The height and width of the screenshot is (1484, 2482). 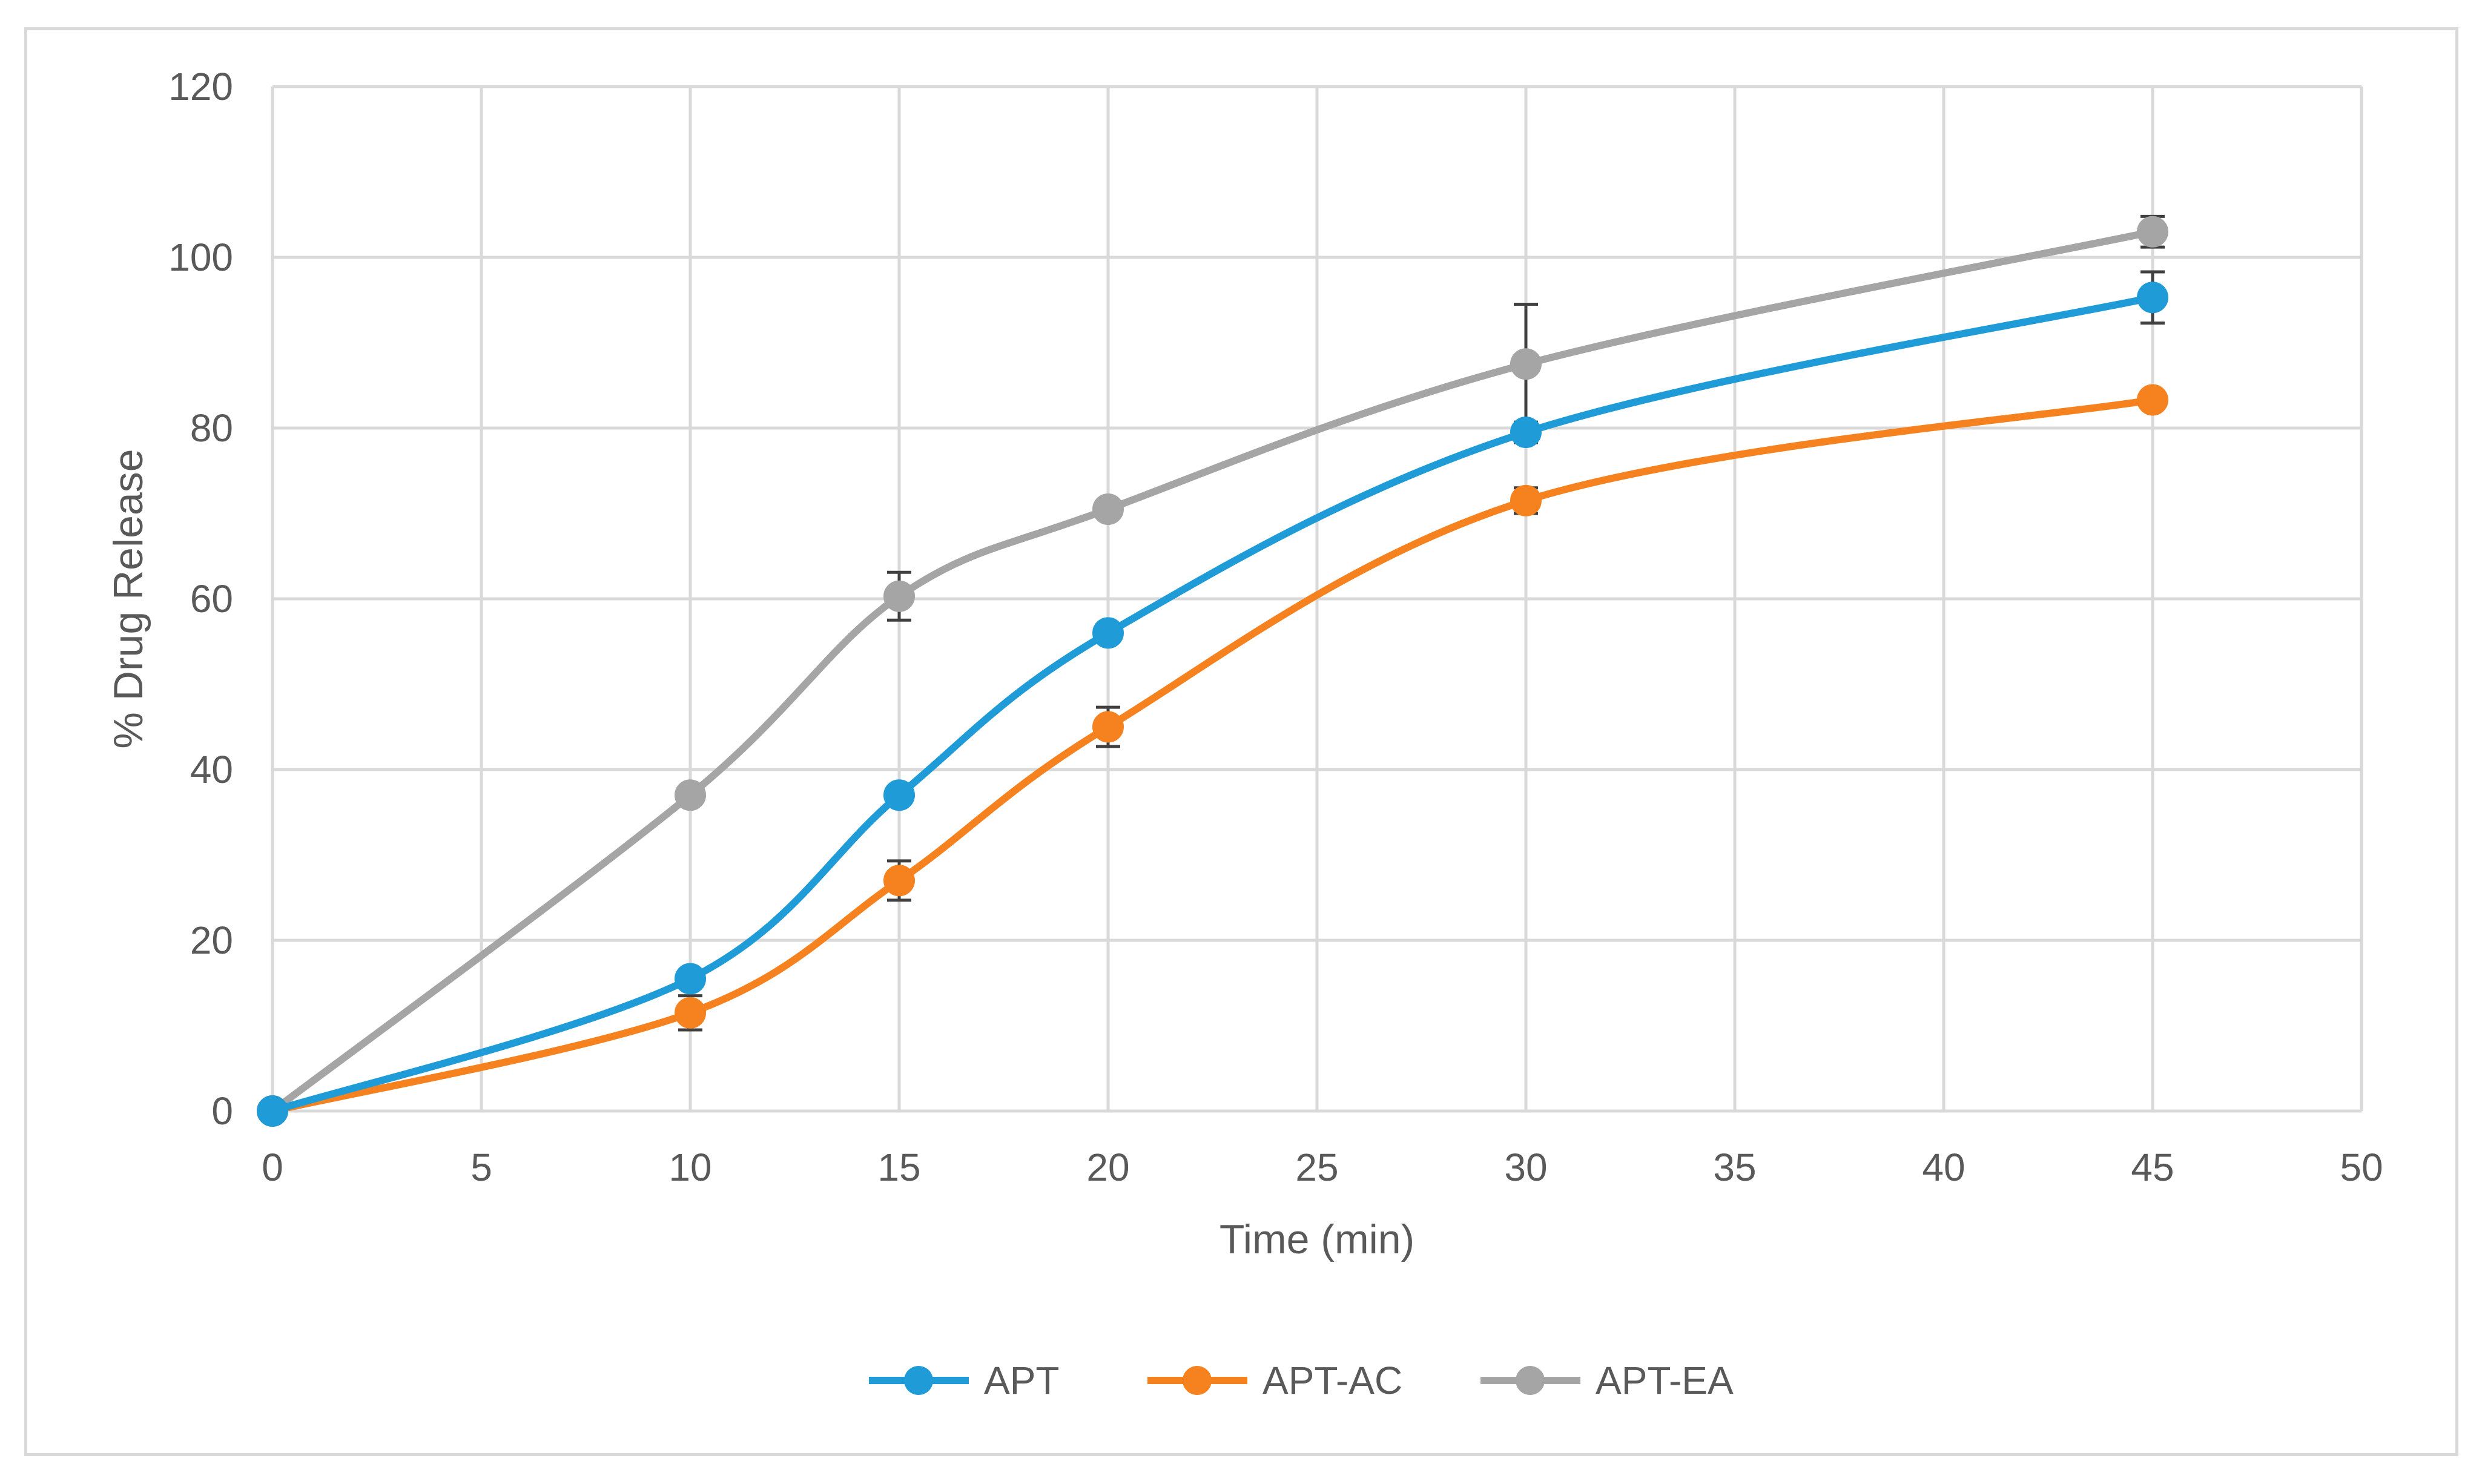 What do you see at coordinates (222, 1111) in the screenshot?
I see `y-tick-label: 0` at bounding box center [222, 1111].